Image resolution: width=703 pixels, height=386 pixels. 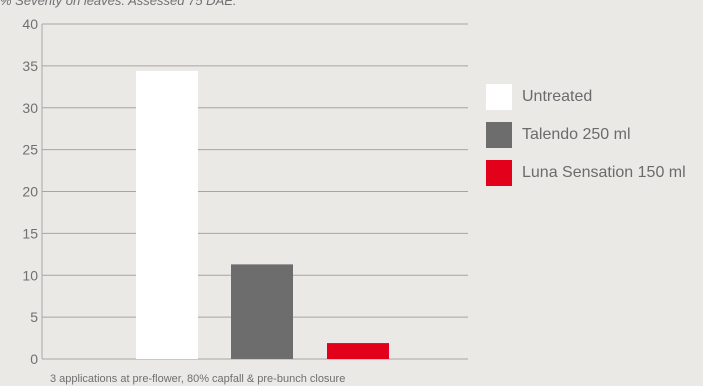 I want to click on legend-item-talendo: Talendo 250 ml, so click(x=594, y=135).